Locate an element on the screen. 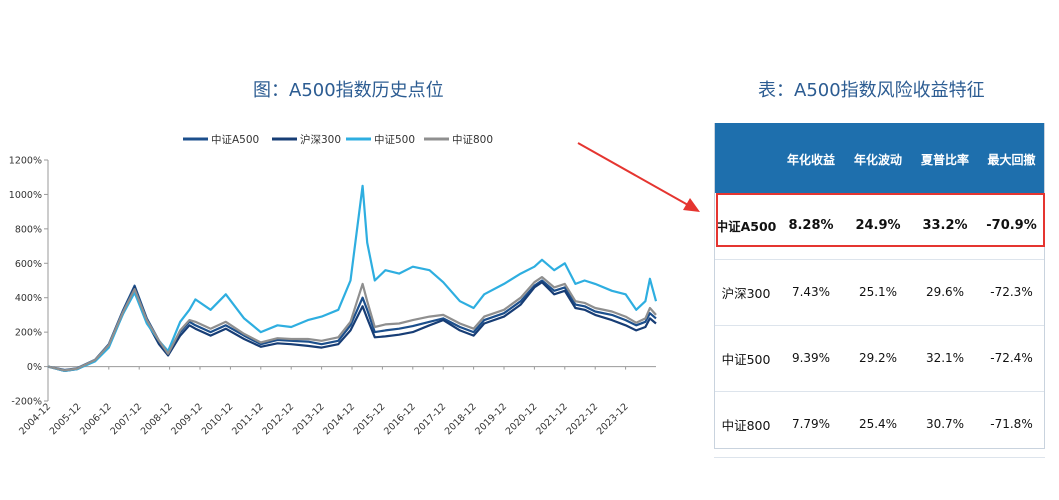 The width and height of the screenshot is (1059, 500). row-sharpe-ratio: 33.2% is located at coordinates (945, 226).